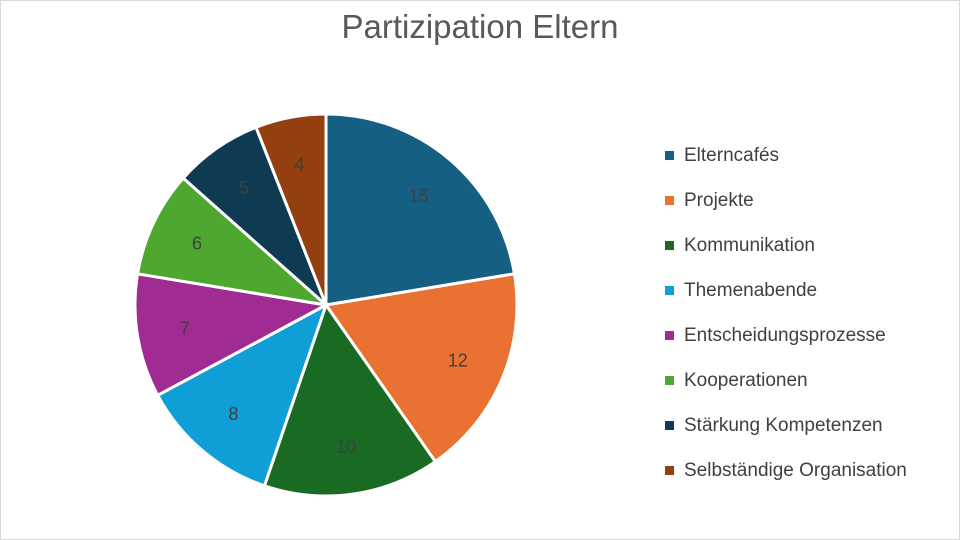 This screenshot has width=960, height=540. Describe the element at coordinates (346, 447) in the screenshot. I see `data-label-3: 10` at that location.